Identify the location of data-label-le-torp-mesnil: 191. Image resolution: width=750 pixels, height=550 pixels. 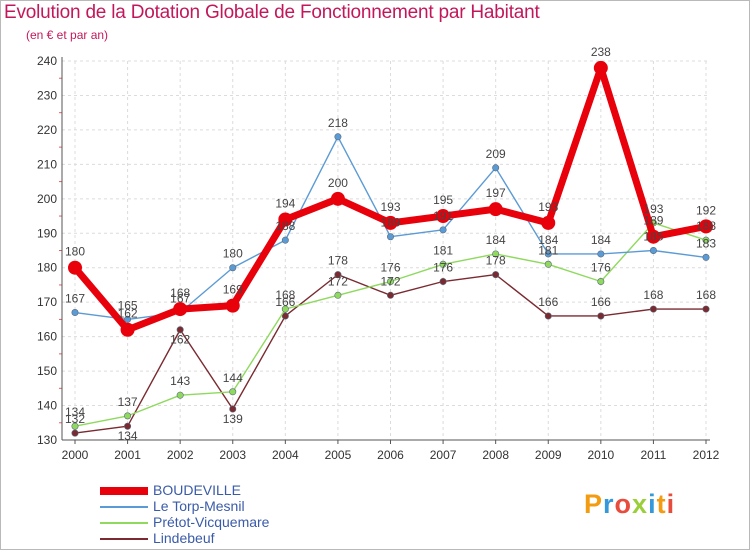
(443, 216).